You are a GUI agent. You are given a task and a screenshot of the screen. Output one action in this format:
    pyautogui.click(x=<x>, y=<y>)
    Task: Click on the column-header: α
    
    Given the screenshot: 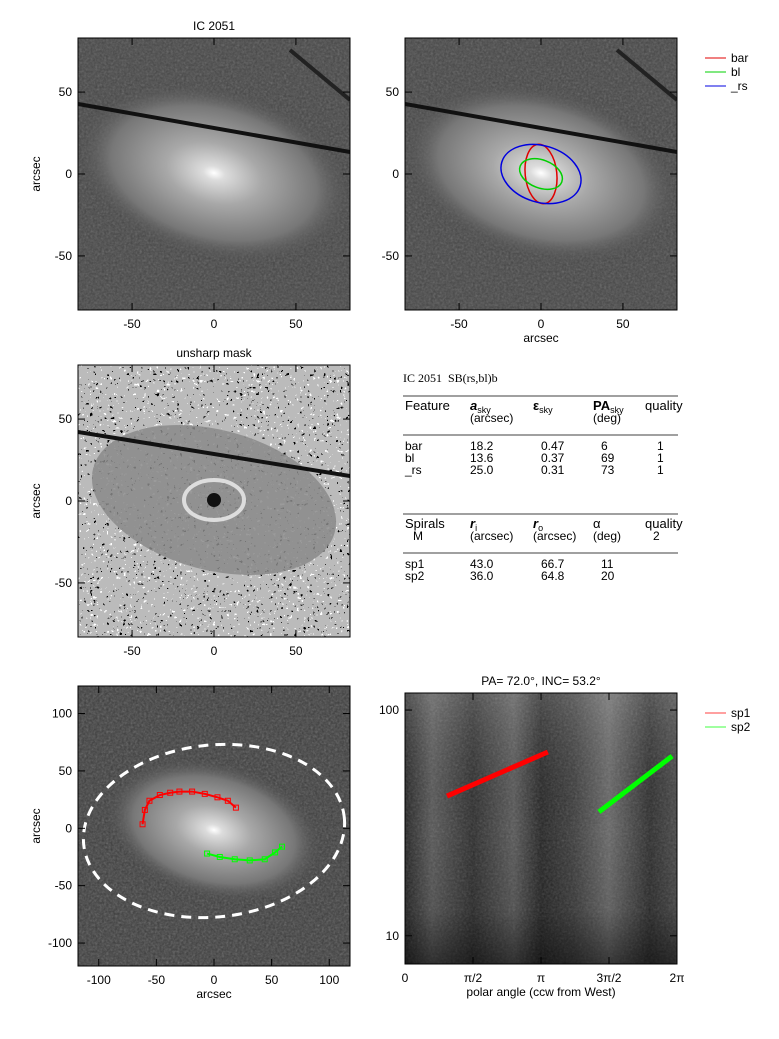 What is the action you would take?
    pyautogui.click(x=597, y=523)
    